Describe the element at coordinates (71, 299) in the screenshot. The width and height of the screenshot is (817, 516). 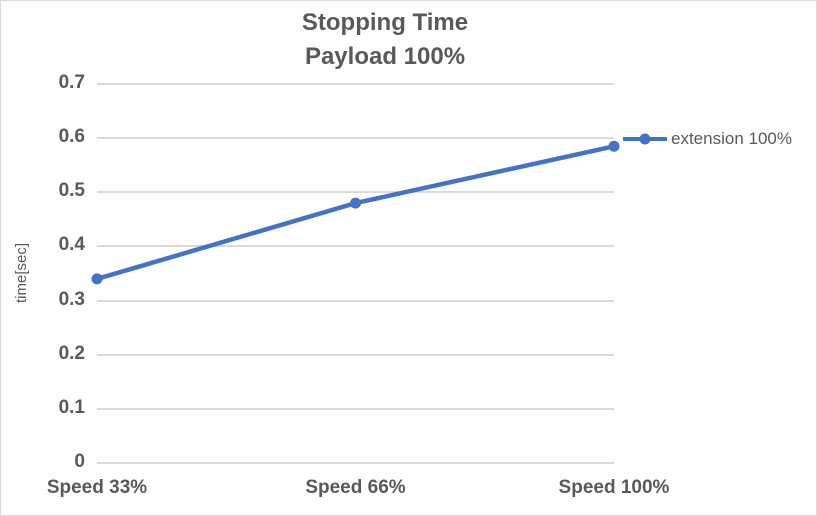
I see `y-tick-label: 0.3` at that location.